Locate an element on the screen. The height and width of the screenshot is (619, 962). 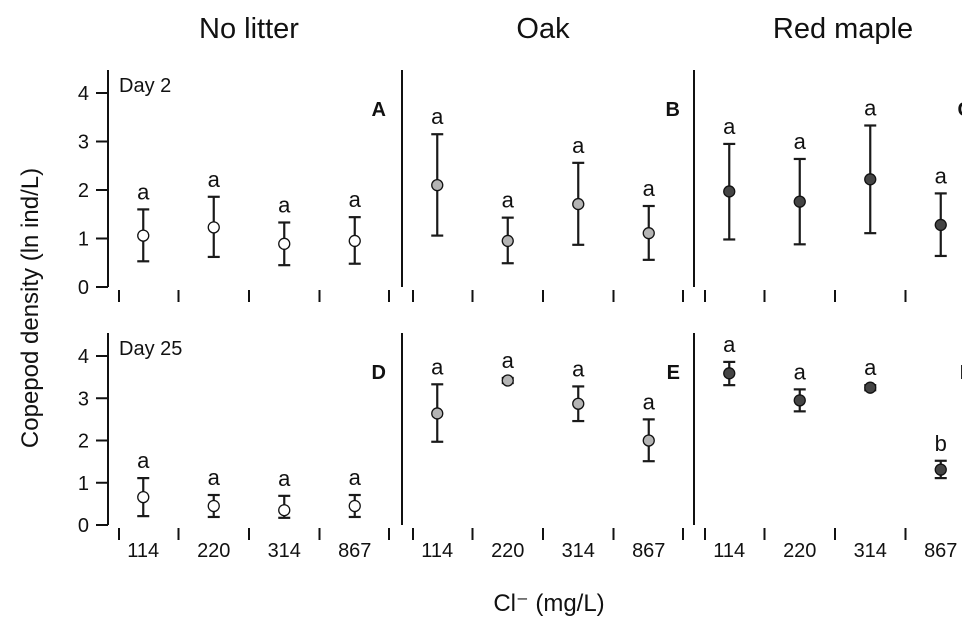
panel-a-y-tick-label: 0 is located at coordinates (83, 288).